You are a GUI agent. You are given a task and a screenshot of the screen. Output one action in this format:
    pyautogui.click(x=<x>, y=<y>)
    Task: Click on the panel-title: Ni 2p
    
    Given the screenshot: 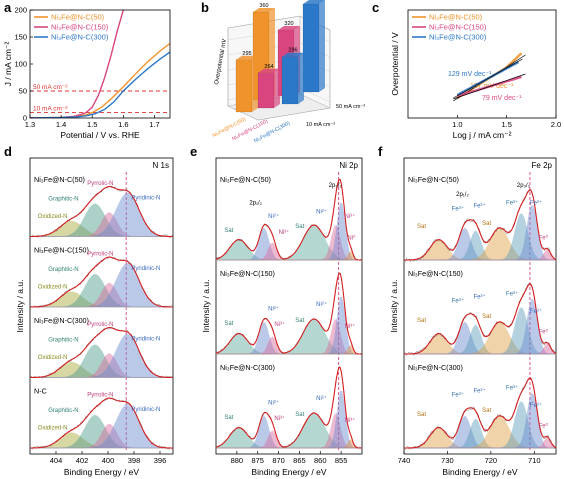 What is the action you would take?
    pyautogui.click(x=348, y=165)
    